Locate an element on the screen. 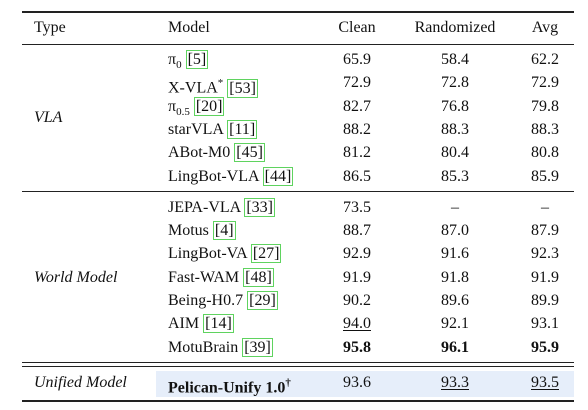 This screenshot has width=588, height=410. citation: [48] is located at coordinates (258, 277).